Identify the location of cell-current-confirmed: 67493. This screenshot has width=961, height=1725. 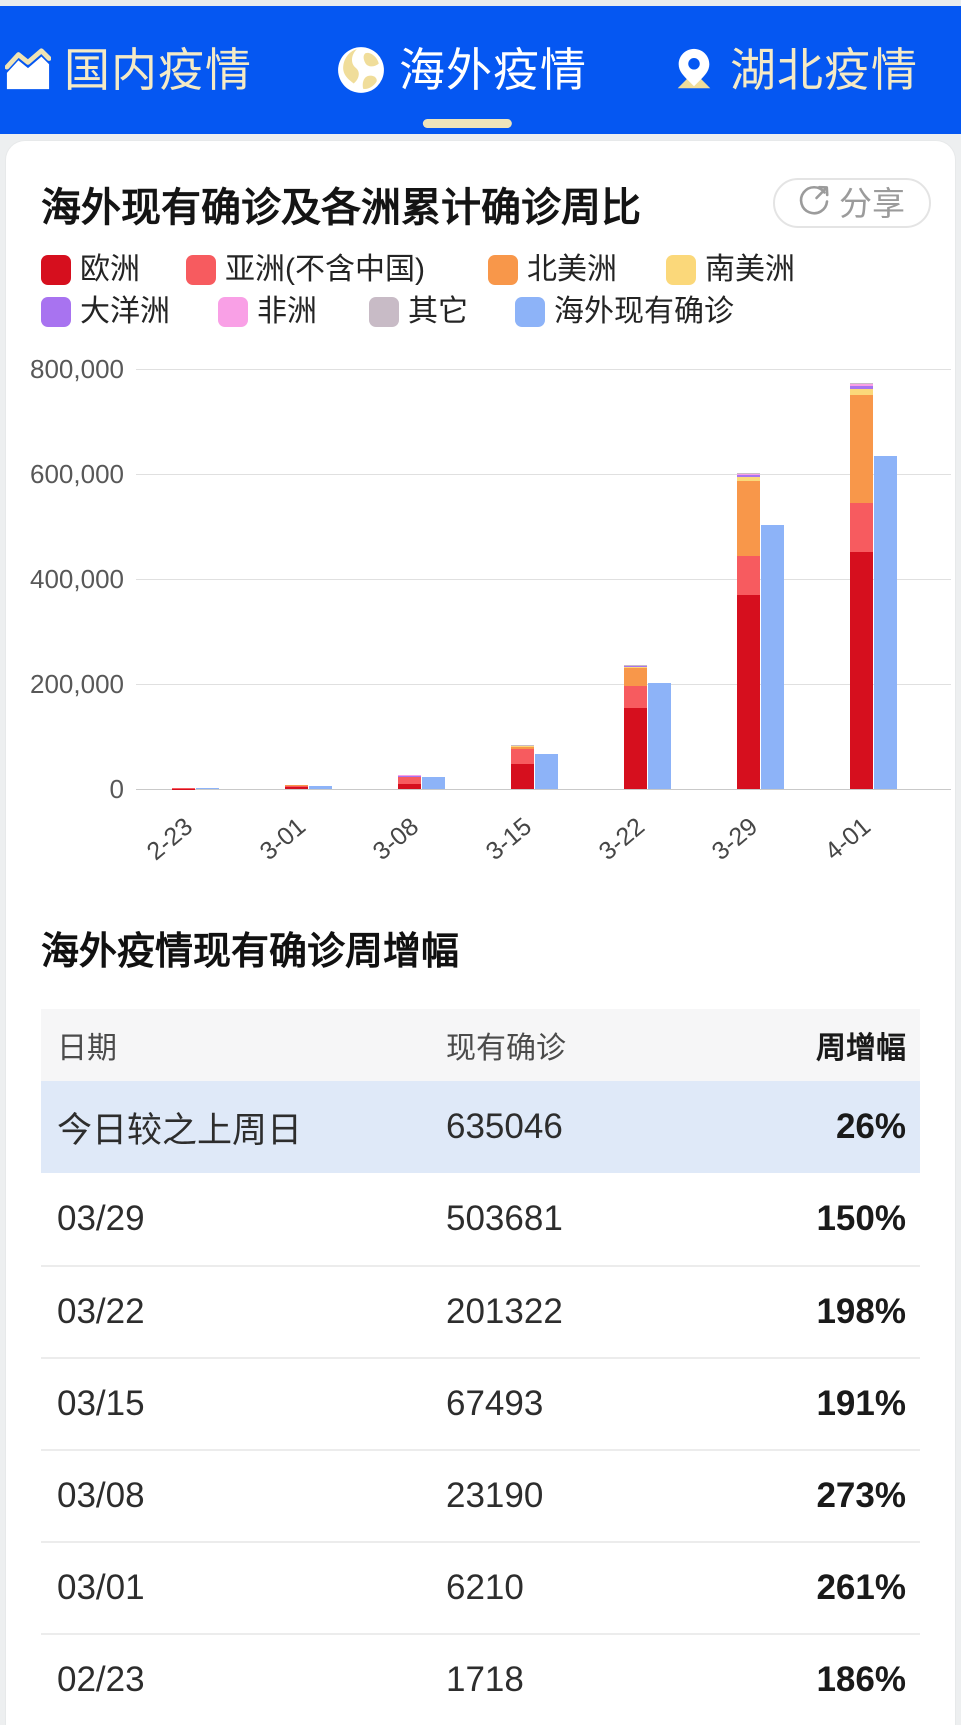
(576, 1404).